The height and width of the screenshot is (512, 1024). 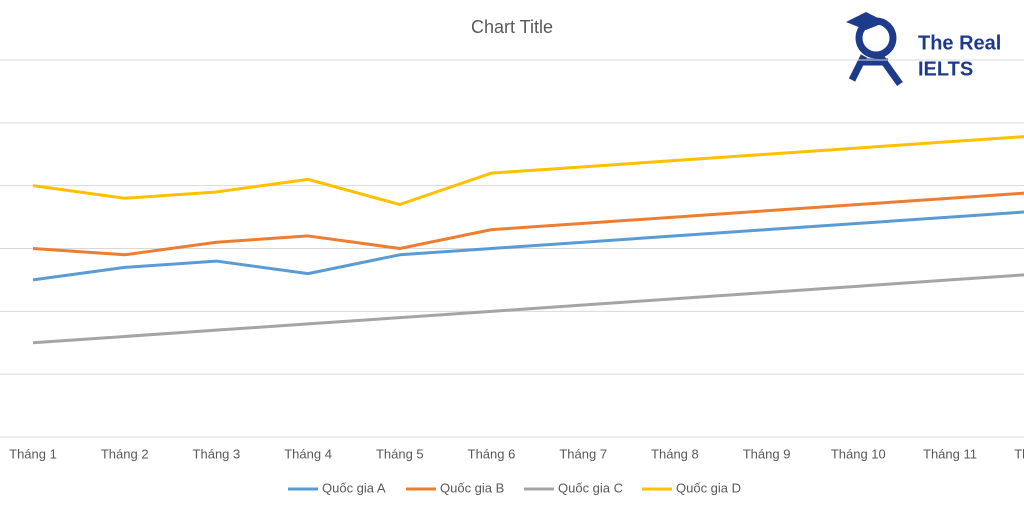 I want to click on x-tick-label: Tháng 3, so click(x=217, y=453).